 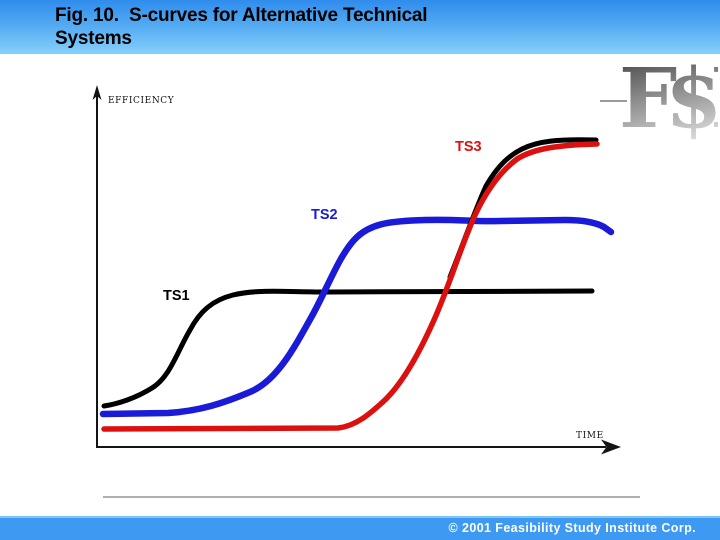 I want to click on footer-band: © 2001 Feasibility Study Institute Corp., so click(x=360, y=528).